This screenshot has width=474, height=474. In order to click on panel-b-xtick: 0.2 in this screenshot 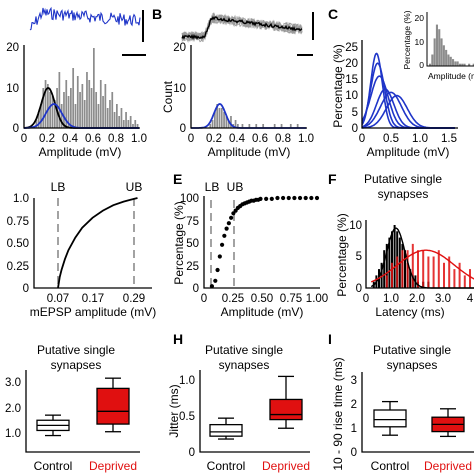, I will do `click(214, 139)`.